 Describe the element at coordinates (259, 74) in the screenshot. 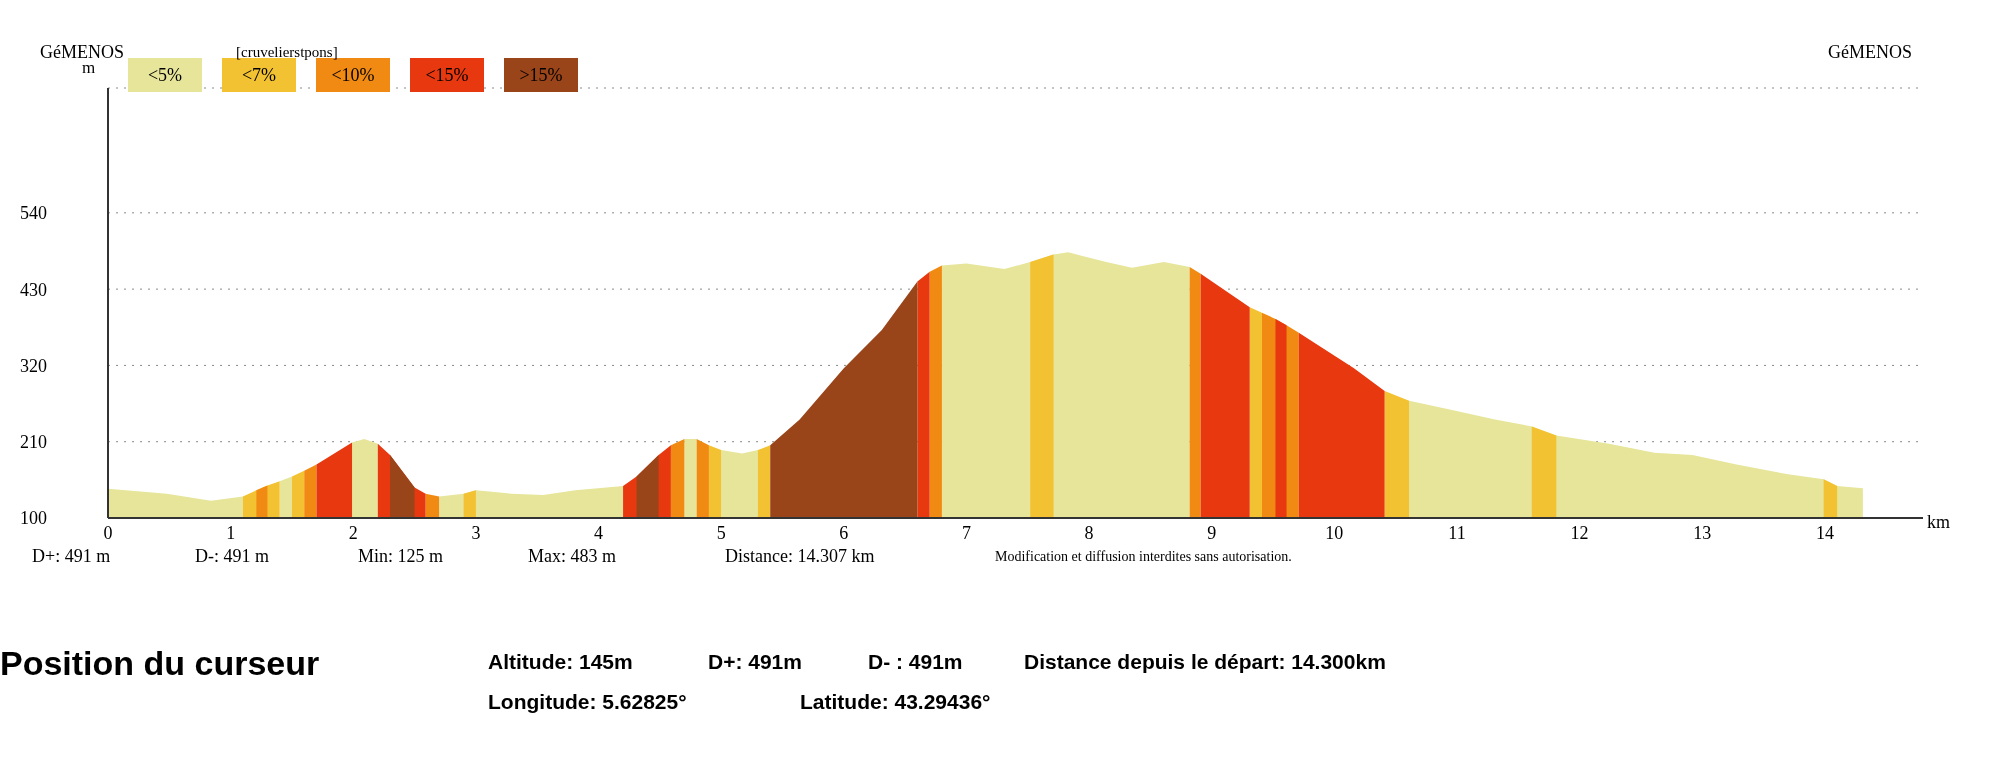

I see `text: <7%` at that location.